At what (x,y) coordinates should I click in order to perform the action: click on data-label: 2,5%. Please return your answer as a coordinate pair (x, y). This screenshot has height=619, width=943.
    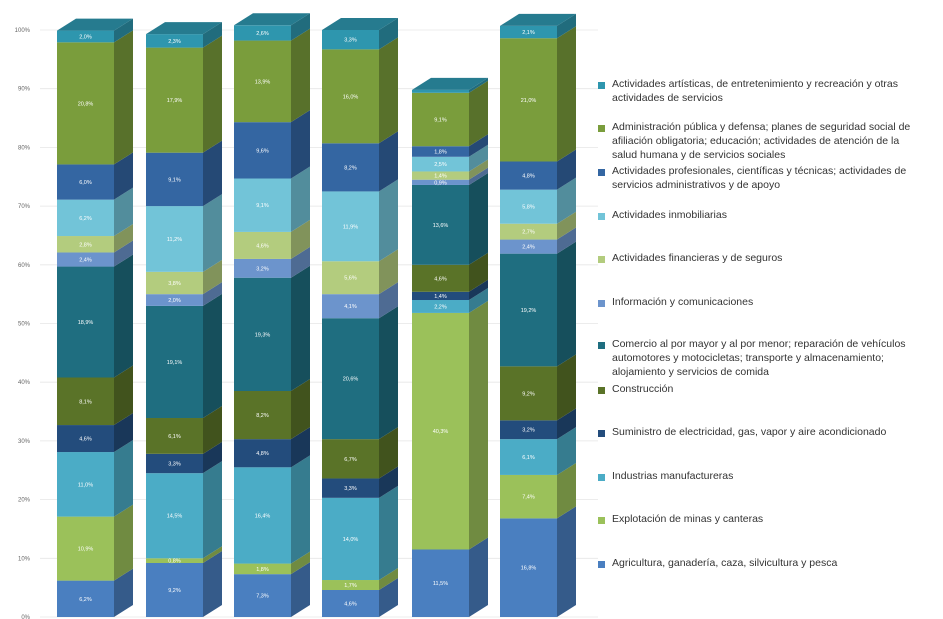
    Looking at the image, I should click on (440, 165).